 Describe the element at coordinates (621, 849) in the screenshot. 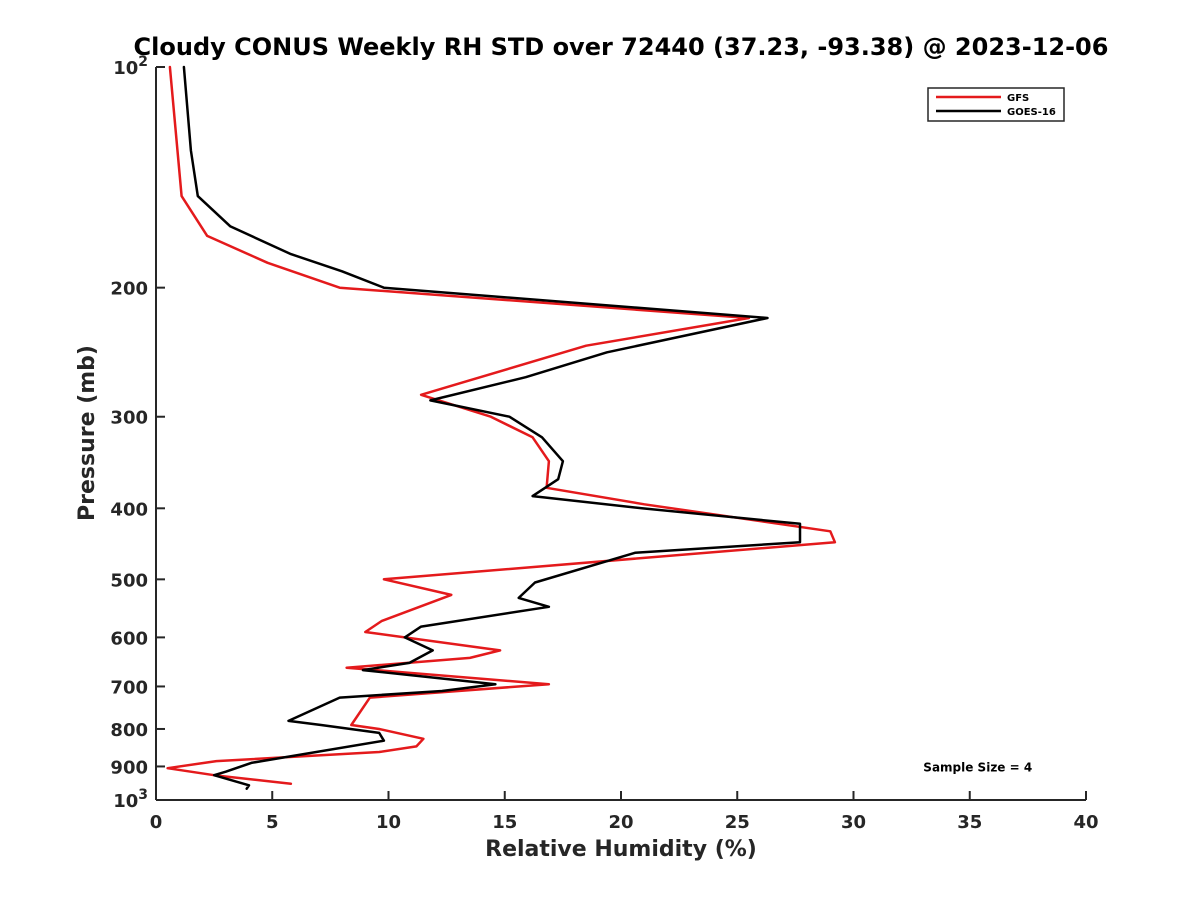

I see `x-axis-label: Relative Humidity (%)` at that location.